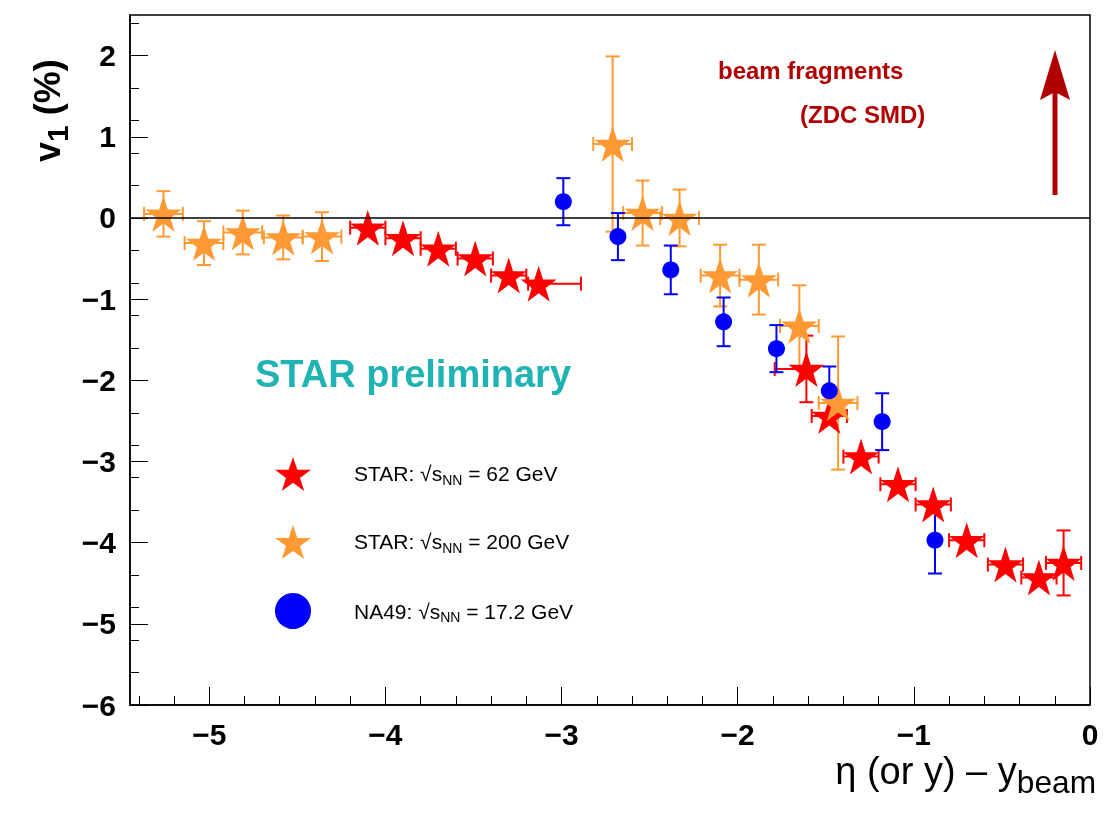  I want to click on x-tick-label: −4, so click(385, 734).